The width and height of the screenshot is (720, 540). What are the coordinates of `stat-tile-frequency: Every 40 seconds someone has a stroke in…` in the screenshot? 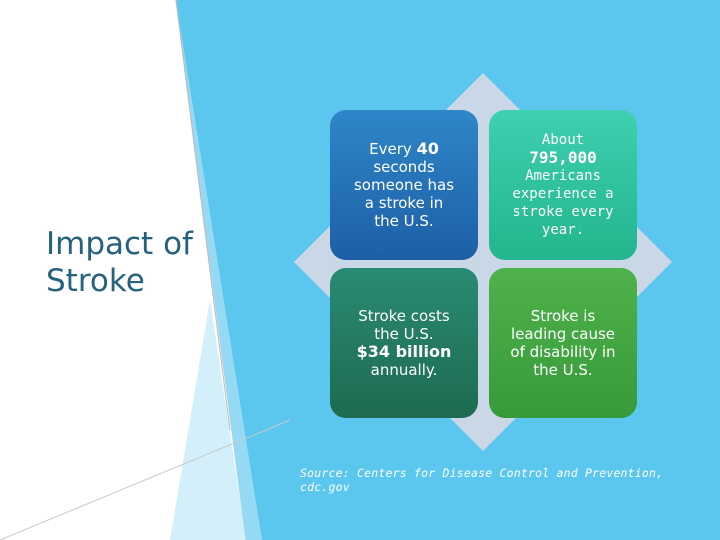 It's located at (404, 185).